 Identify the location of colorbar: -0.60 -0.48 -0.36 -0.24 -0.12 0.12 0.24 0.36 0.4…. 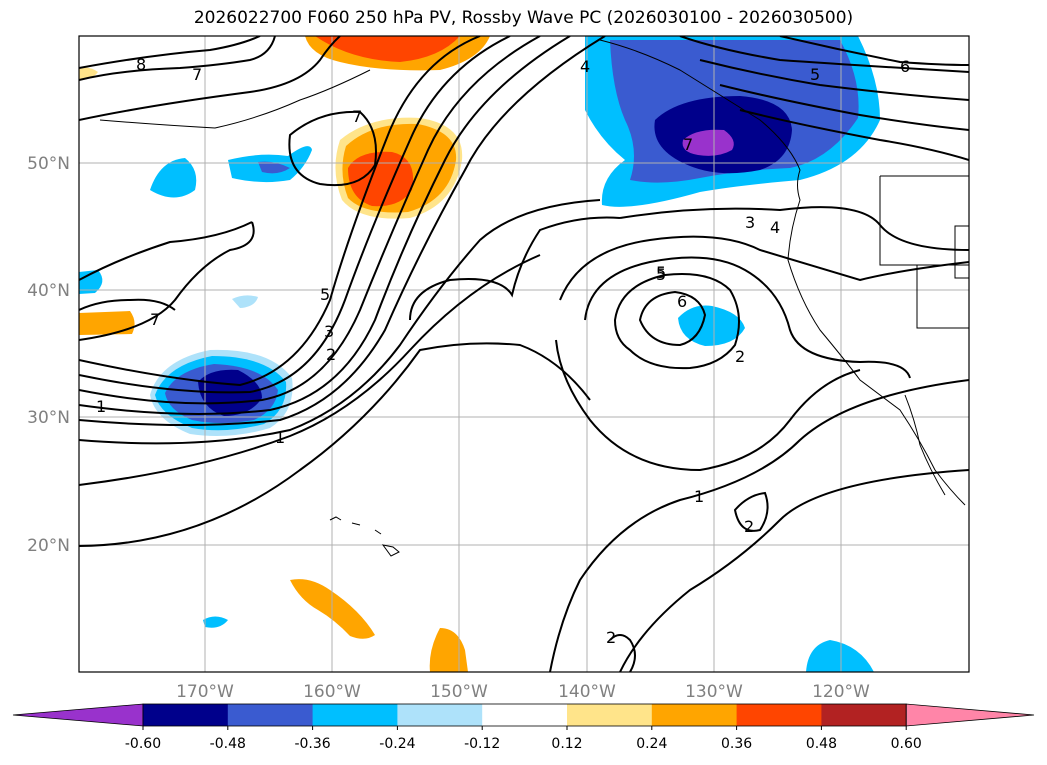
(523, 727).